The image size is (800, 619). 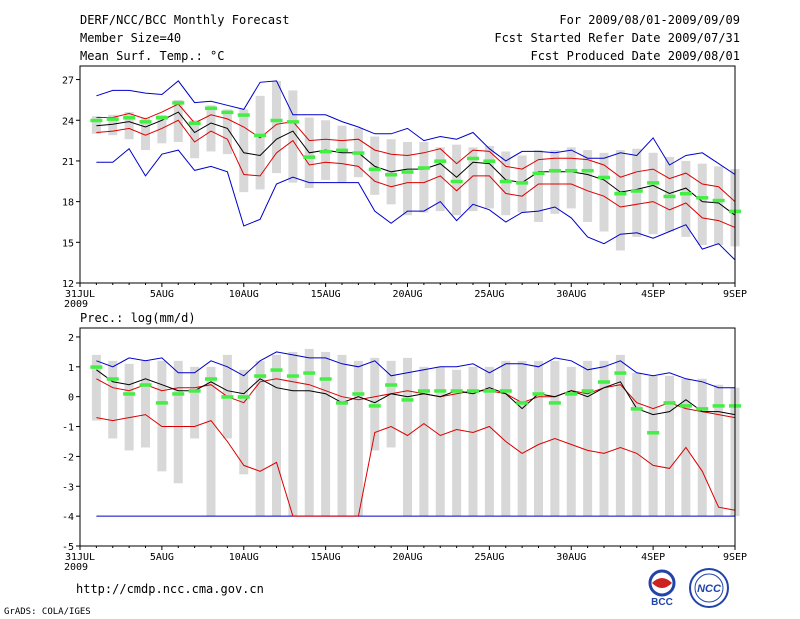 What do you see at coordinates (80, 294) in the screenshot?
I see `x-tick-label: 31JUL` at bounding box center [80, 294].